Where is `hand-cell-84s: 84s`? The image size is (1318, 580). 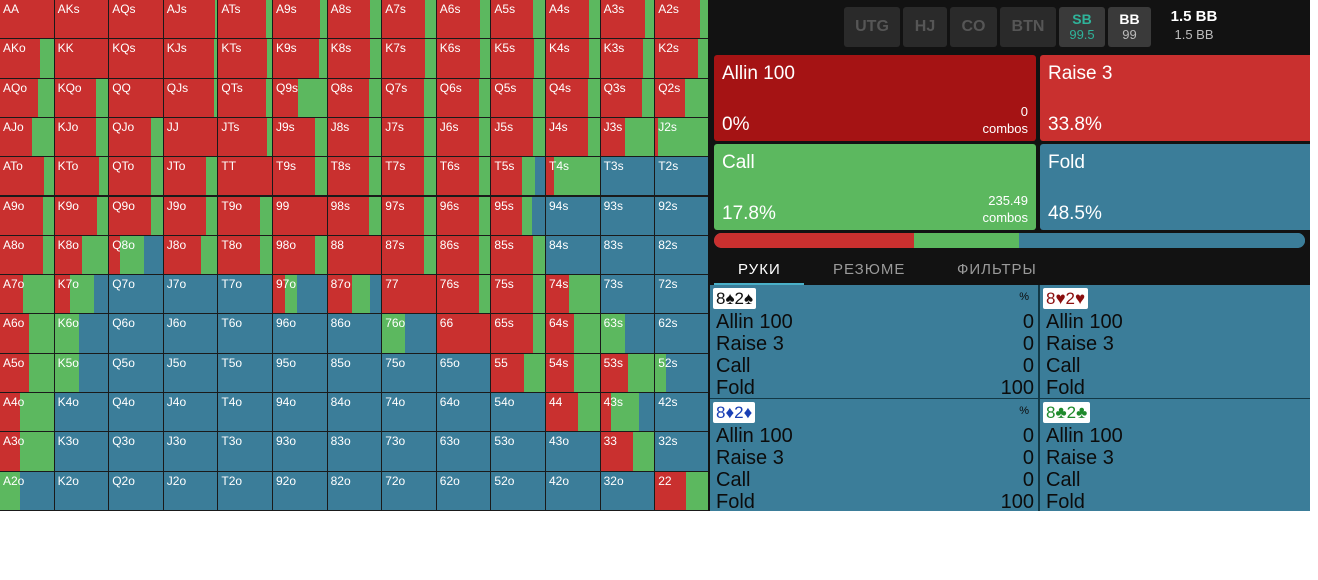
hand-cell-84s: 84s is located at coordinates (573, 255).